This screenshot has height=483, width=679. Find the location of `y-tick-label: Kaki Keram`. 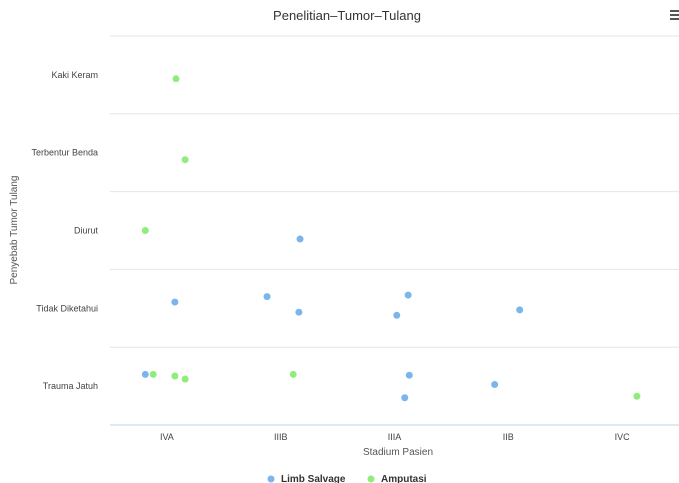

y-tick-label: Kaki Keram is located at coordinates (74, 75).